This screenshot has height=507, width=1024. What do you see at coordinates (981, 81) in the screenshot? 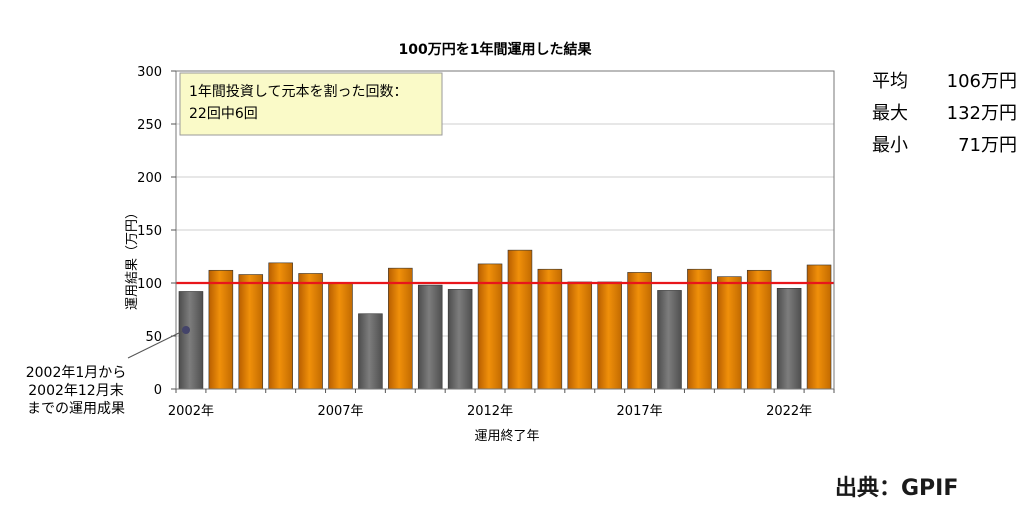
I see `stat-average-value: 106万円` at bounding box center [981, 81].